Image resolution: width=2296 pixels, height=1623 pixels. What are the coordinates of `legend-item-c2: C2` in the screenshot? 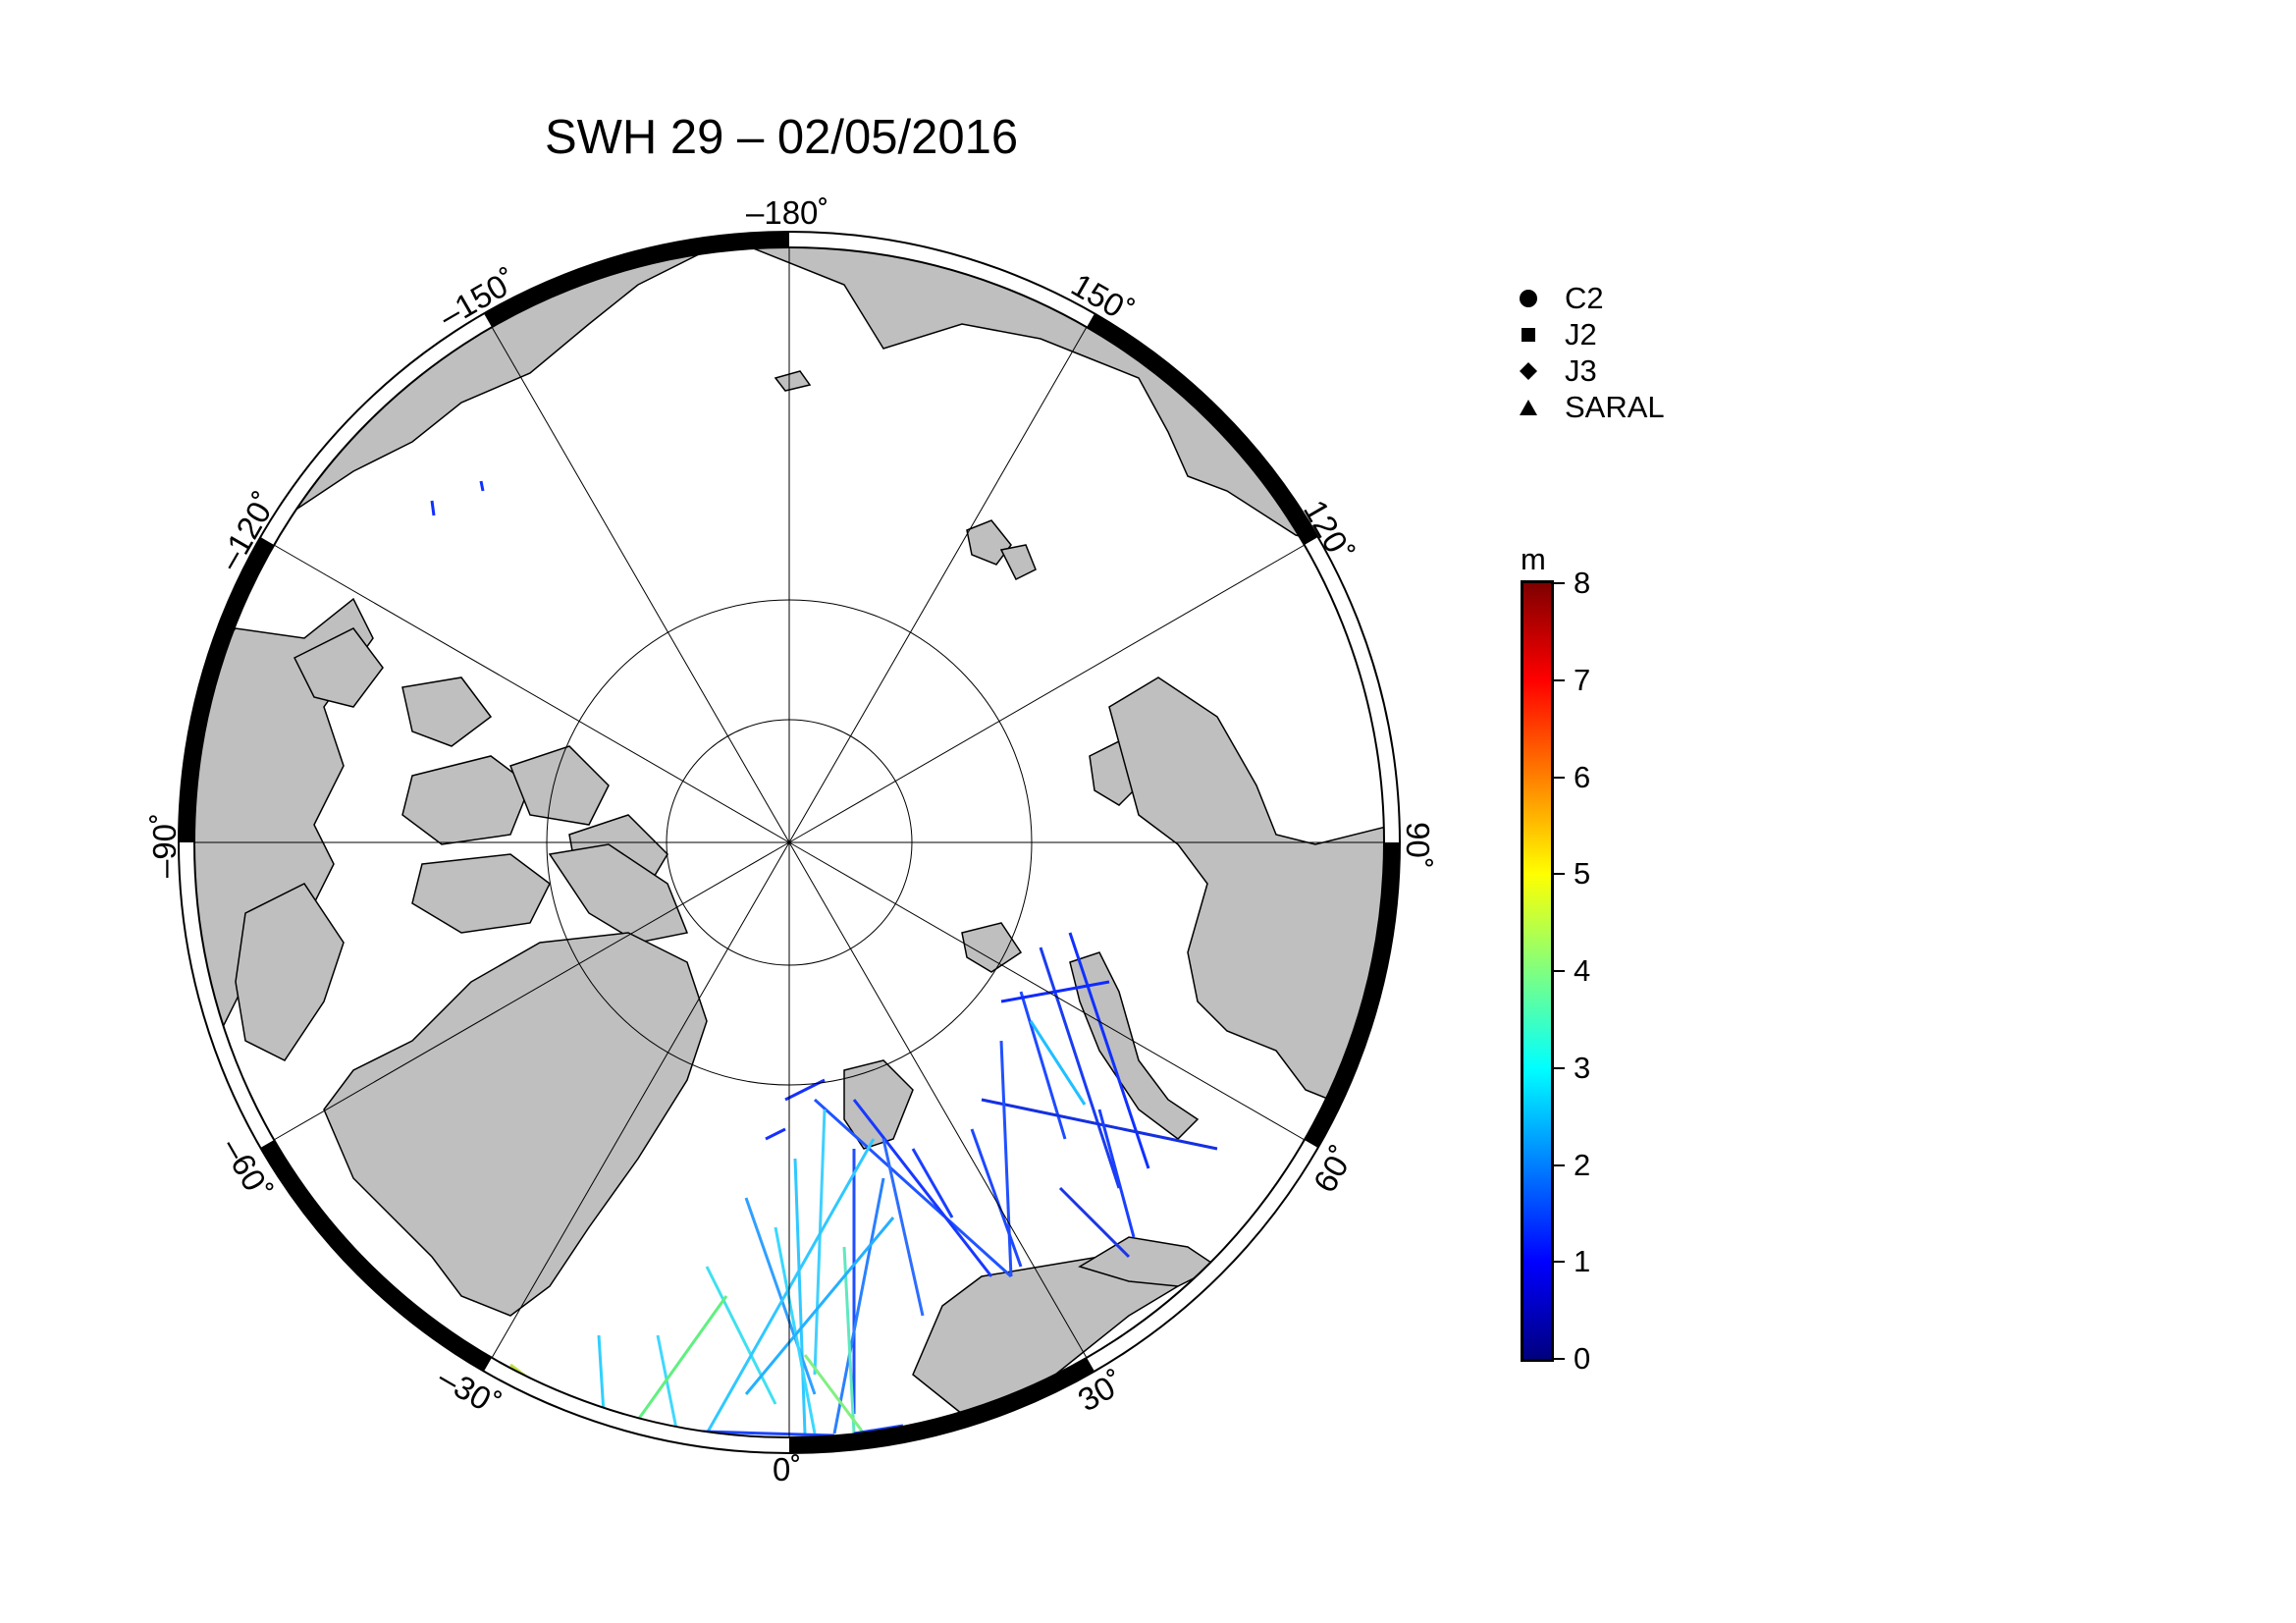 It's located at (1589, 298).